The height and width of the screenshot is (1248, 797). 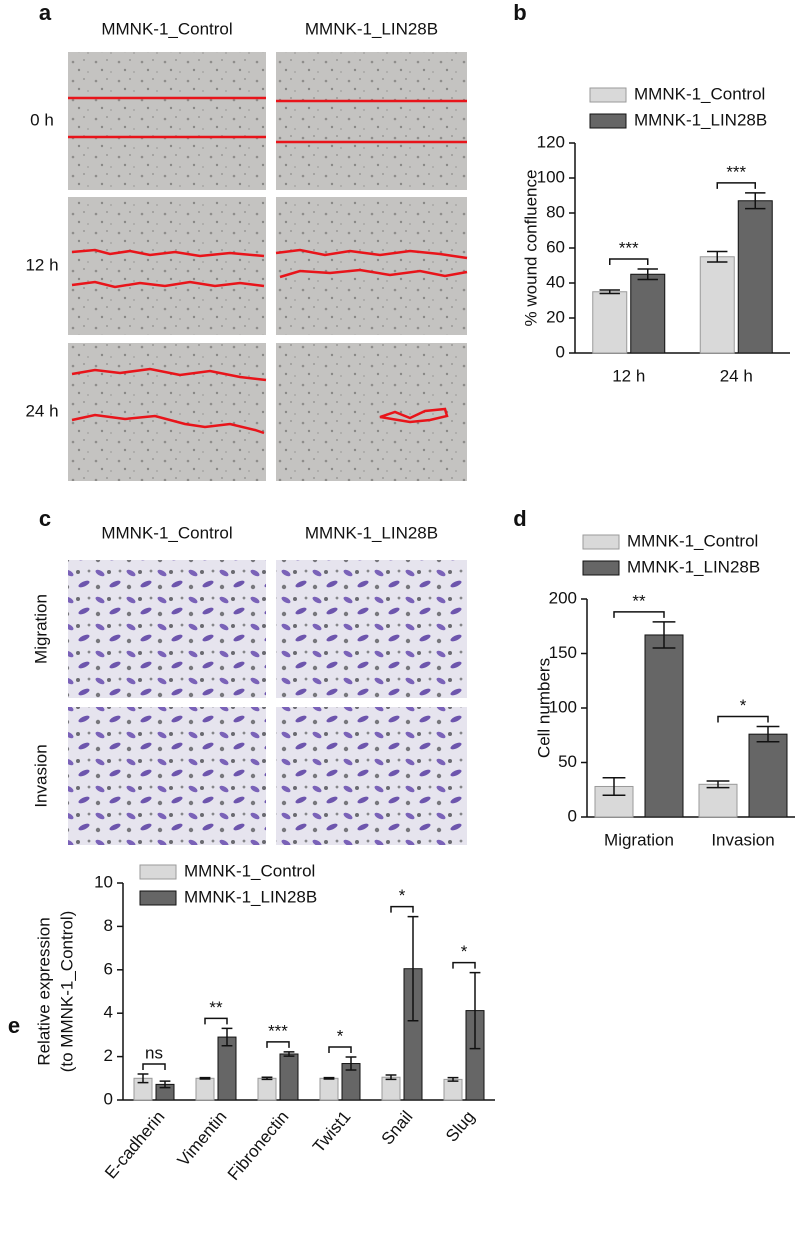 I want to click on wound-closure, so click(x=414, y=415).